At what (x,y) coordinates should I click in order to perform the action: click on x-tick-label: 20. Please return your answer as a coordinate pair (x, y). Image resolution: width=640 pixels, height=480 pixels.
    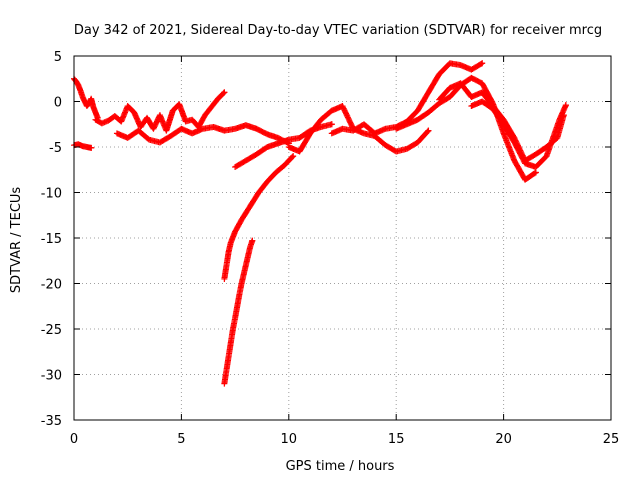
    Looking at the image, I should click on (503, 439).